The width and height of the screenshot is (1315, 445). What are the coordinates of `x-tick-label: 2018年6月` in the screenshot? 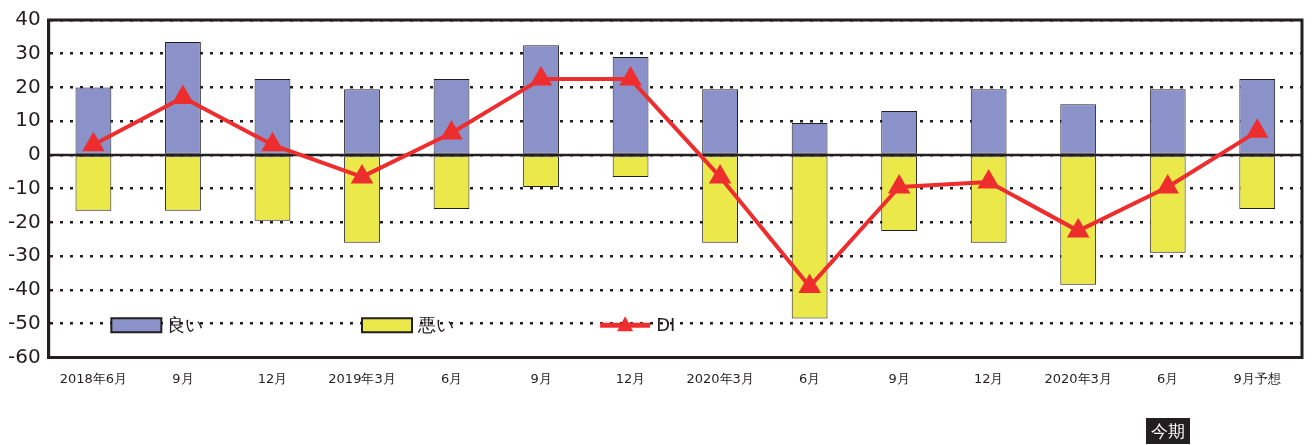 It's located at (93, 378).